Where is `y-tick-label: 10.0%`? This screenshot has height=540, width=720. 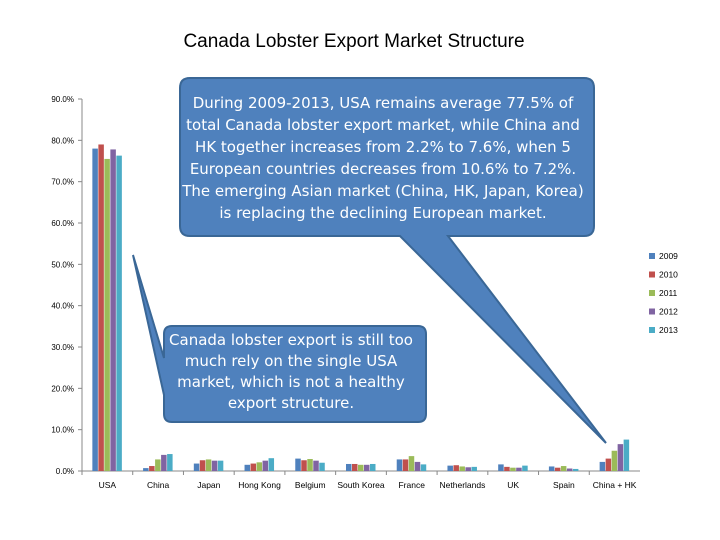 y-tick-label: 10.0% is located at coordinates (62, 430).